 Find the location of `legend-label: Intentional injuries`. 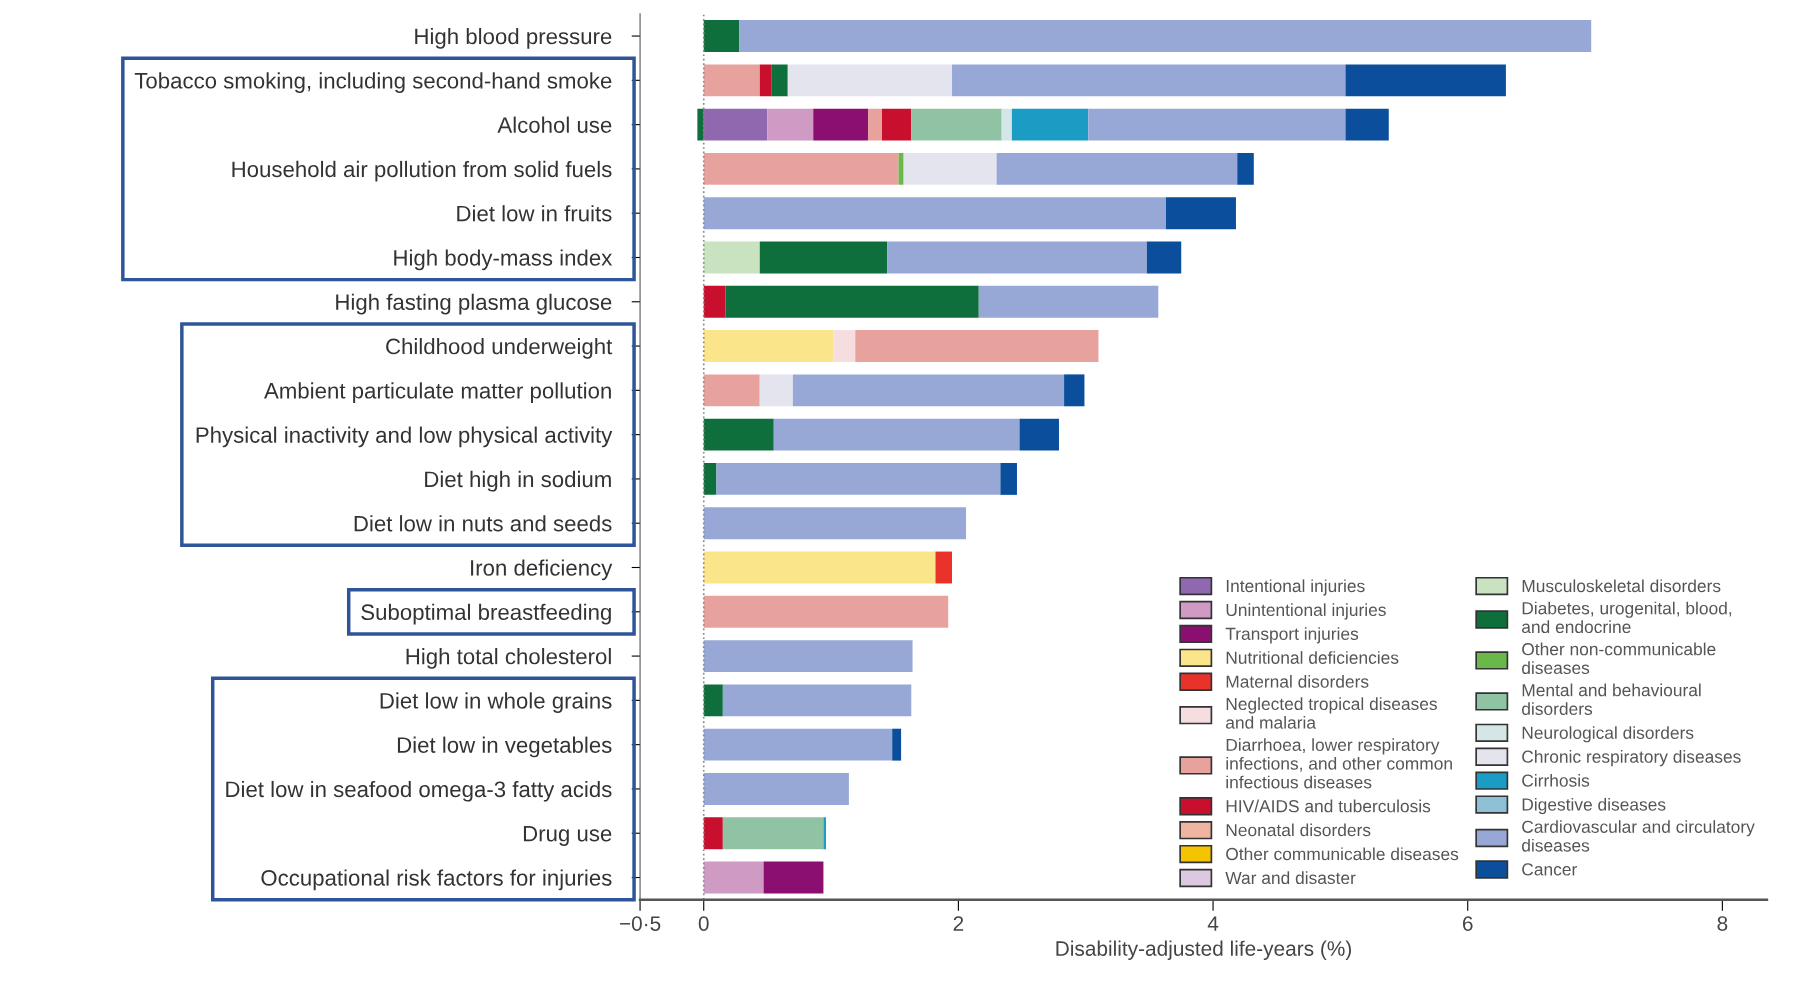

legend-label: Intentional injuries is located at coordinates (1295, 587).